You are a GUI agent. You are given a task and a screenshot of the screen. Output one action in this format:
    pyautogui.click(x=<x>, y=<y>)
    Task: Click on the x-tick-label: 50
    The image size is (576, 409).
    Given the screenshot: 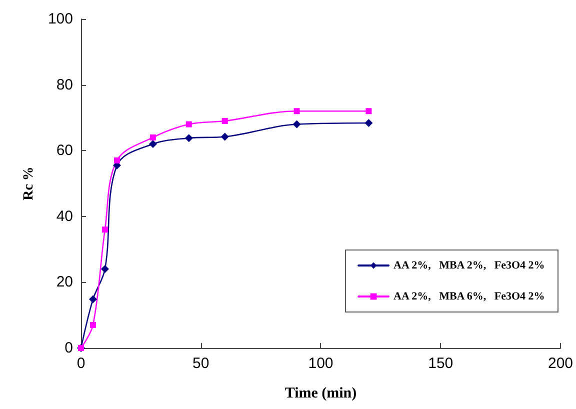 What is the action you would take?
    pyautogui.click(x=201, y=363)
    